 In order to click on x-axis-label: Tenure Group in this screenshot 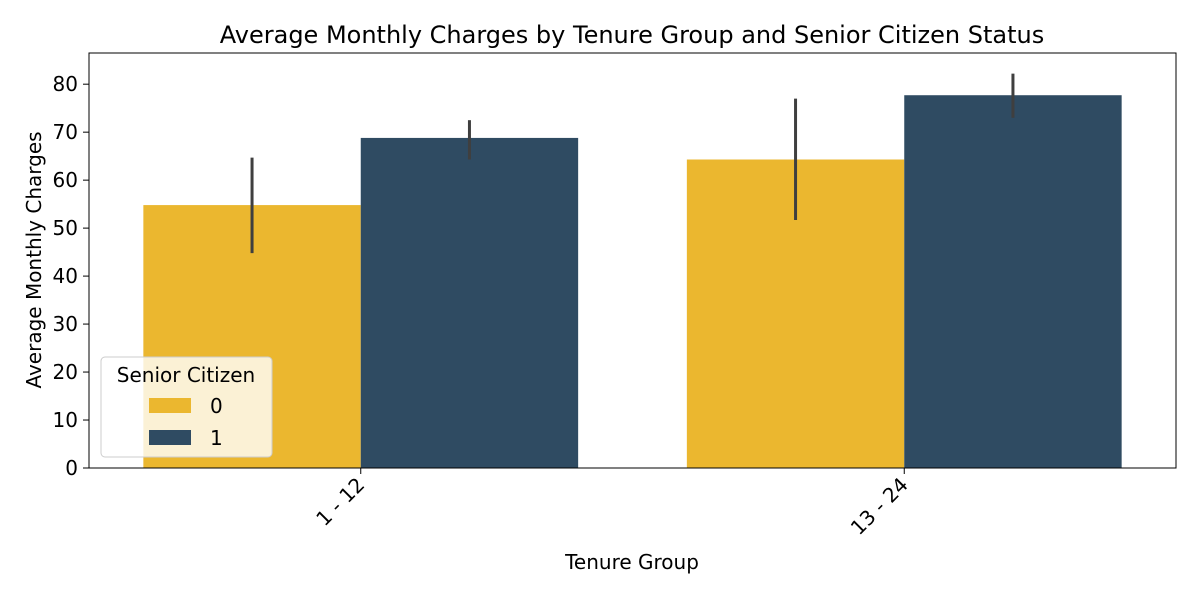, I will do `click(631, 562)`.